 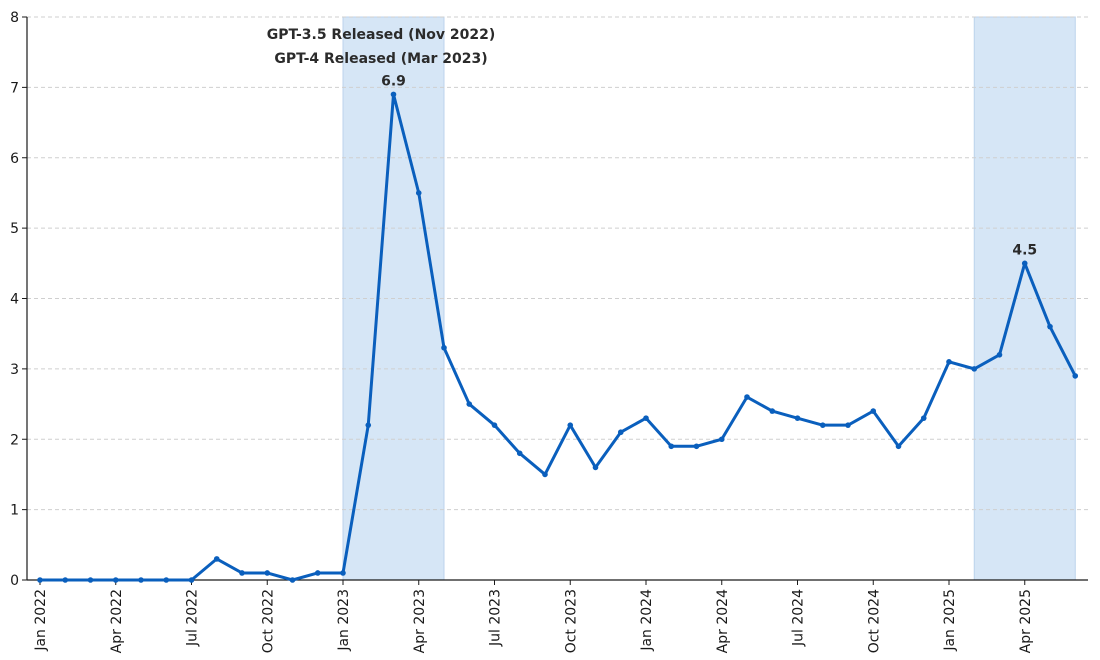 I want to click on x-tick-label-8: Jan 2024, so click(x=647, y=620).